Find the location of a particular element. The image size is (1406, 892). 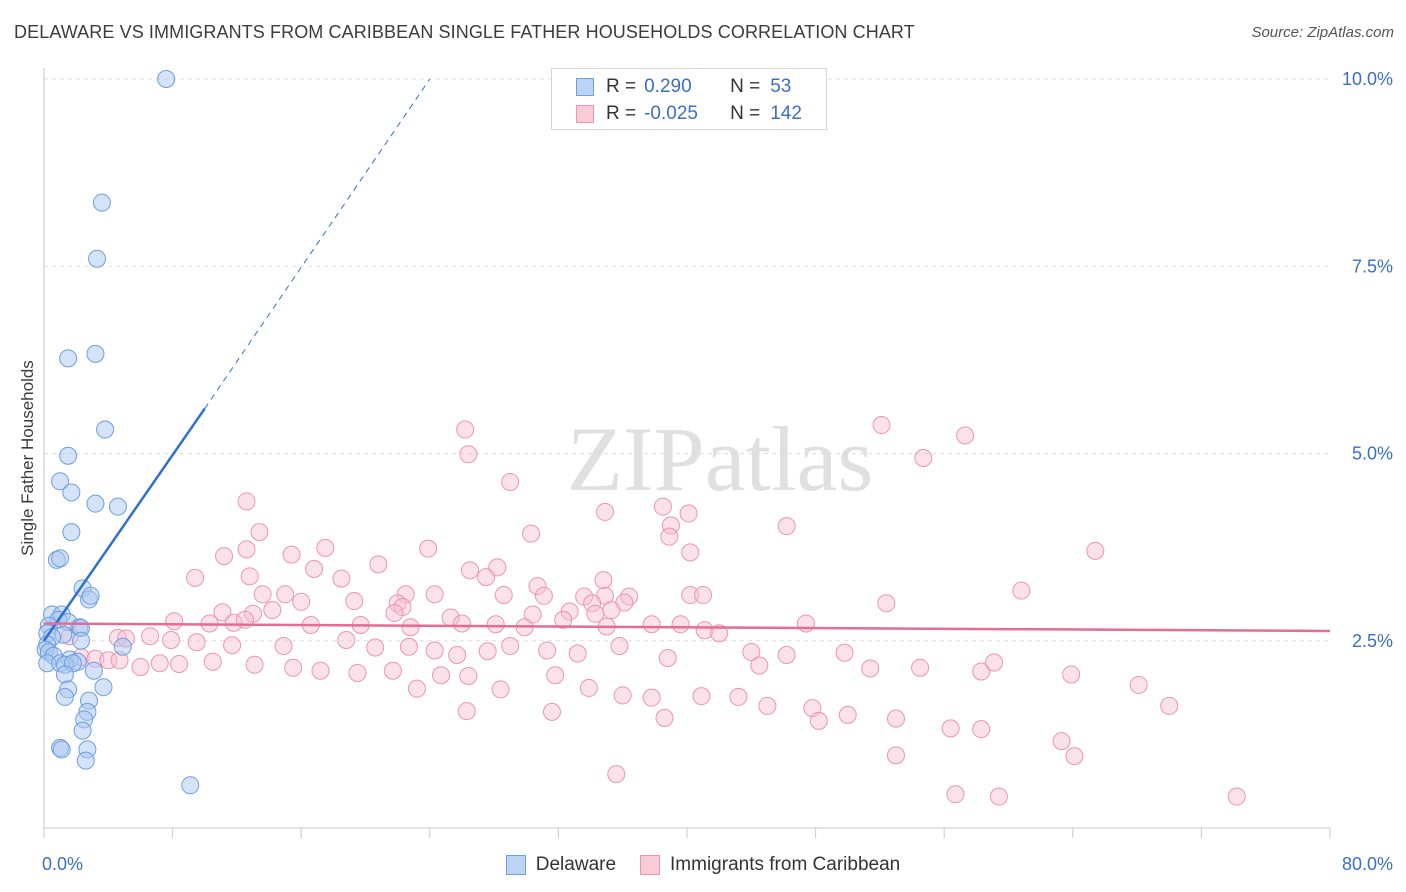

legend-label-caribbean: Immigrants from Caribbean is located at coordinates (785, 864).